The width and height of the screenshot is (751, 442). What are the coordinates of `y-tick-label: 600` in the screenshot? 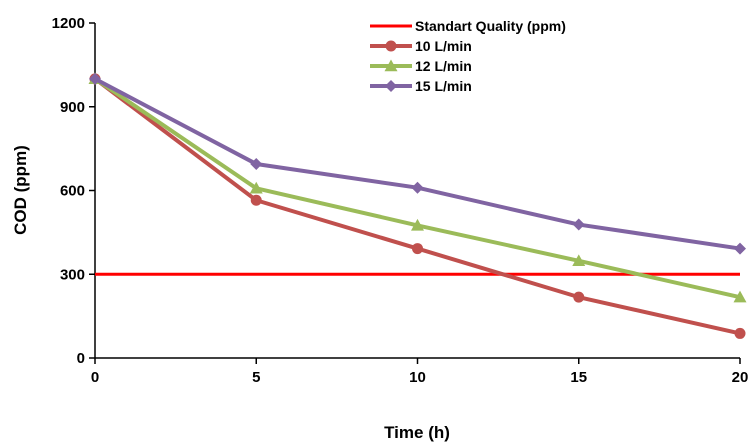 It's located at (72, 191).